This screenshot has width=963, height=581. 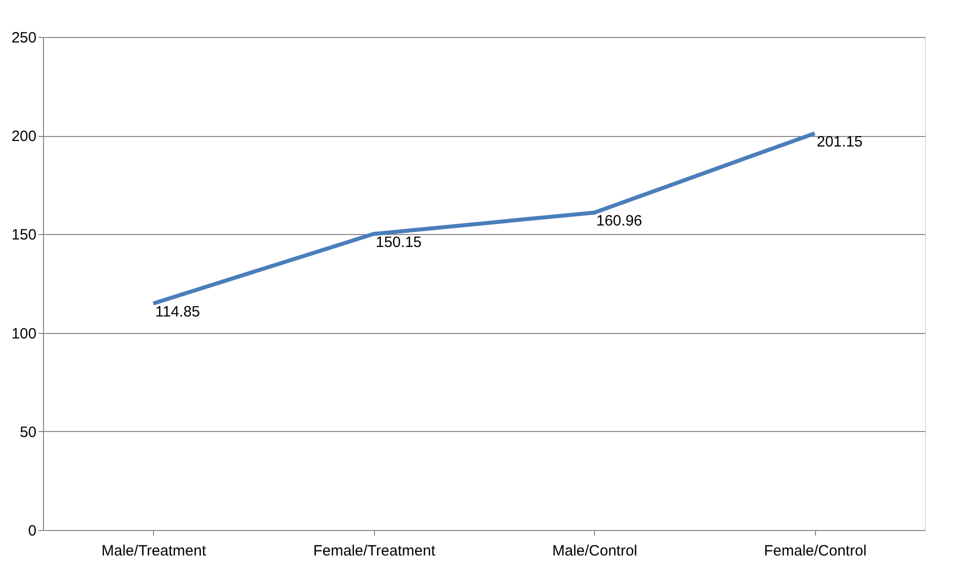 I want to click on data-label: 114.85, so click(x=177, y=312).